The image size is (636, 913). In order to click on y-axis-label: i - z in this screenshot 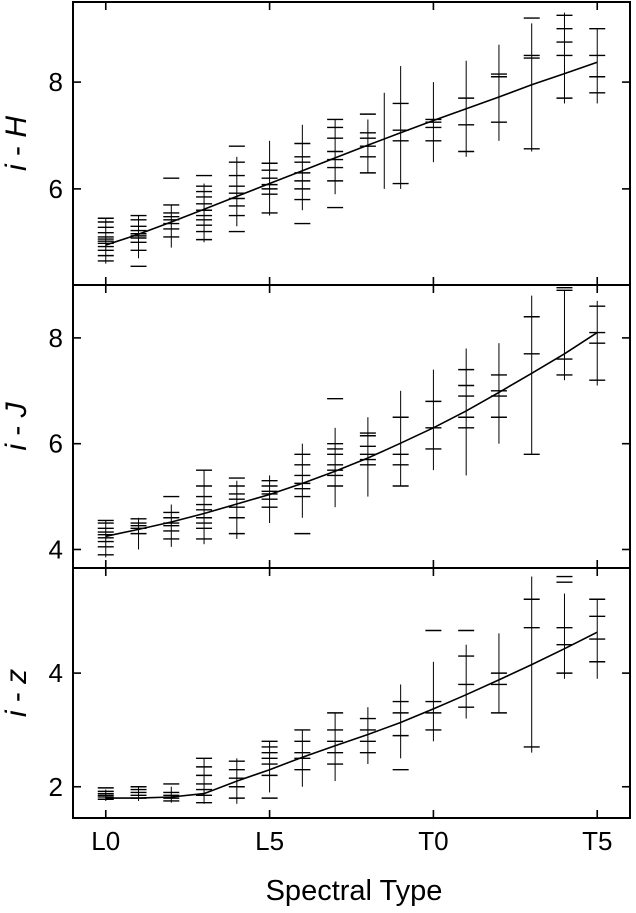, I will do `click(16, 693)`.